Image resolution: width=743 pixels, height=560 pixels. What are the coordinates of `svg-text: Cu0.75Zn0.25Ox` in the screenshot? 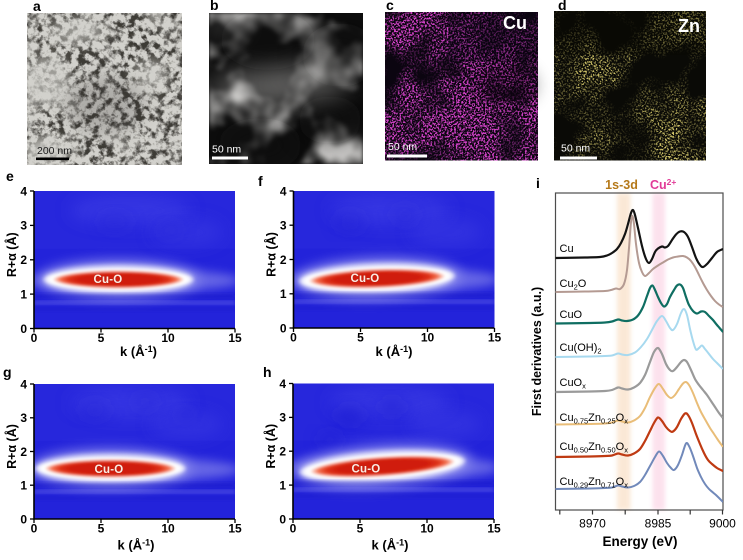 It's located at (594, 419).